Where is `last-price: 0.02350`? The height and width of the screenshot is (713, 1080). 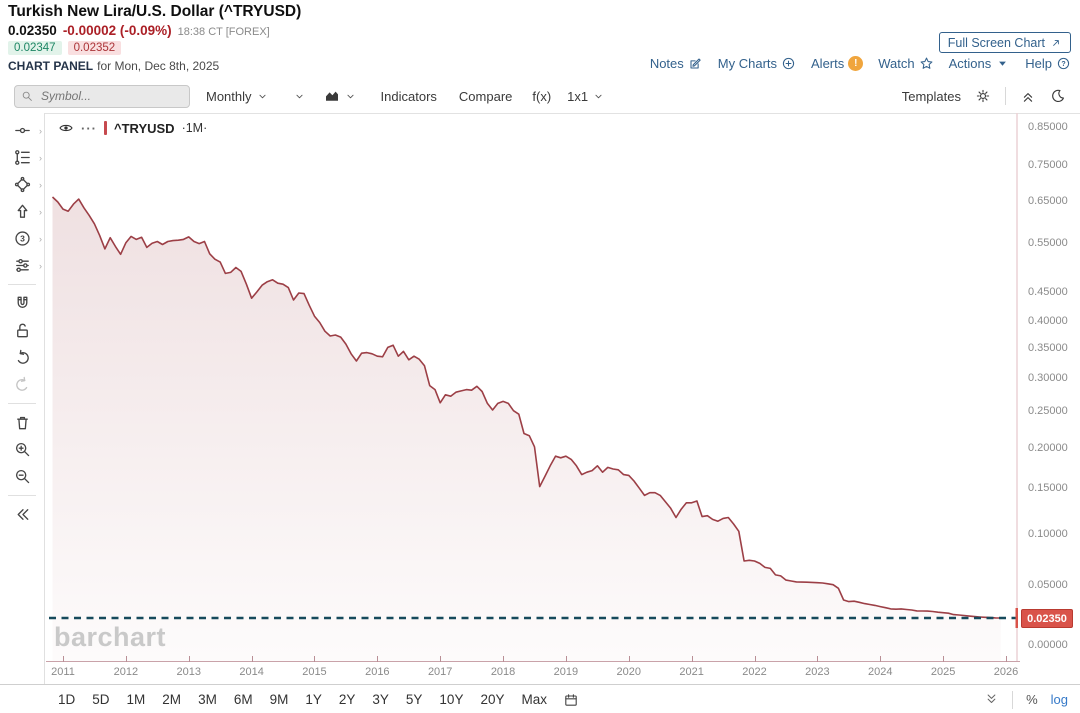
last-price: 0.02350 is located at coordinates (32, 30).